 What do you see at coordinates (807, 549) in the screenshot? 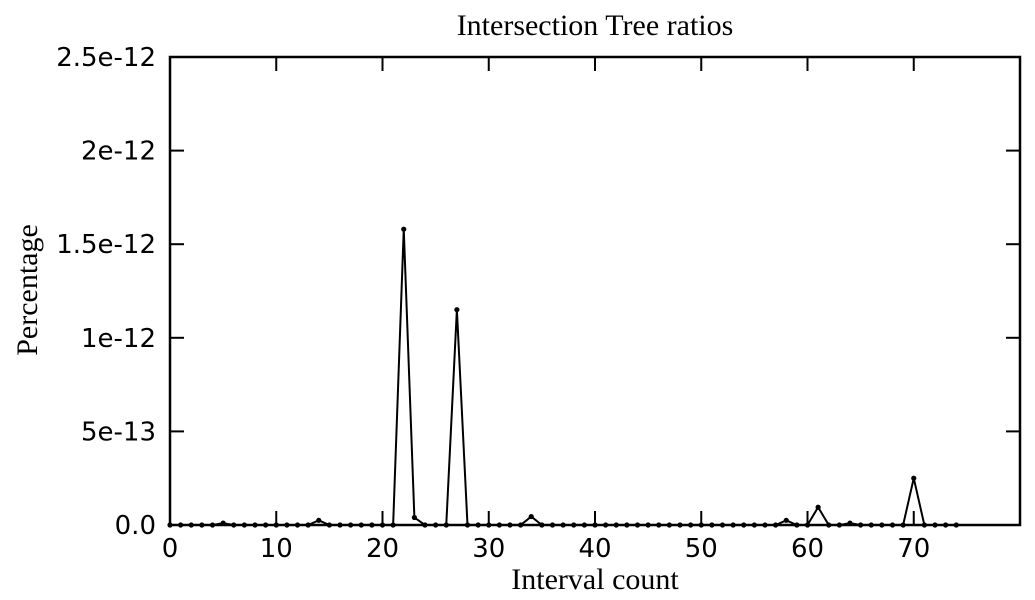
I see `x-tick-label: 60` at bounding box center [807, 549].